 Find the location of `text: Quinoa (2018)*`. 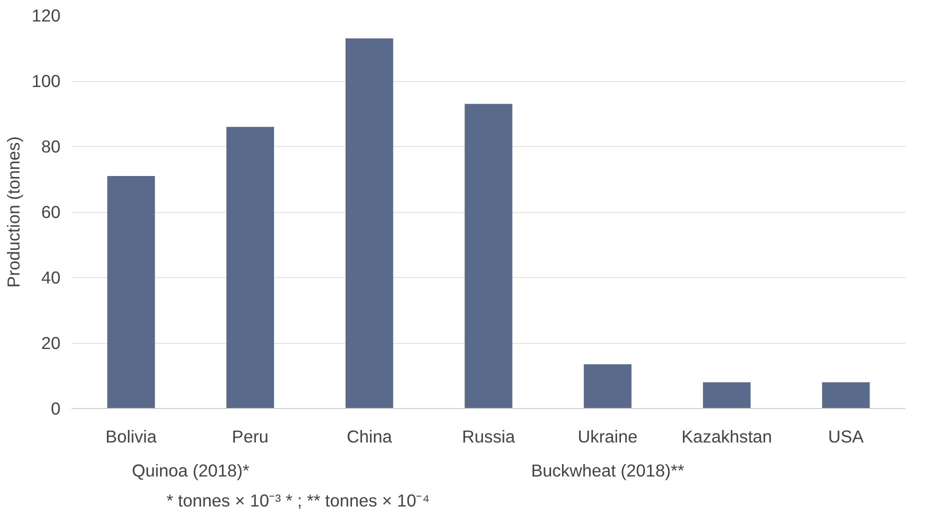

text: Quinoa (2018)* is located at coordinates (191, 470).